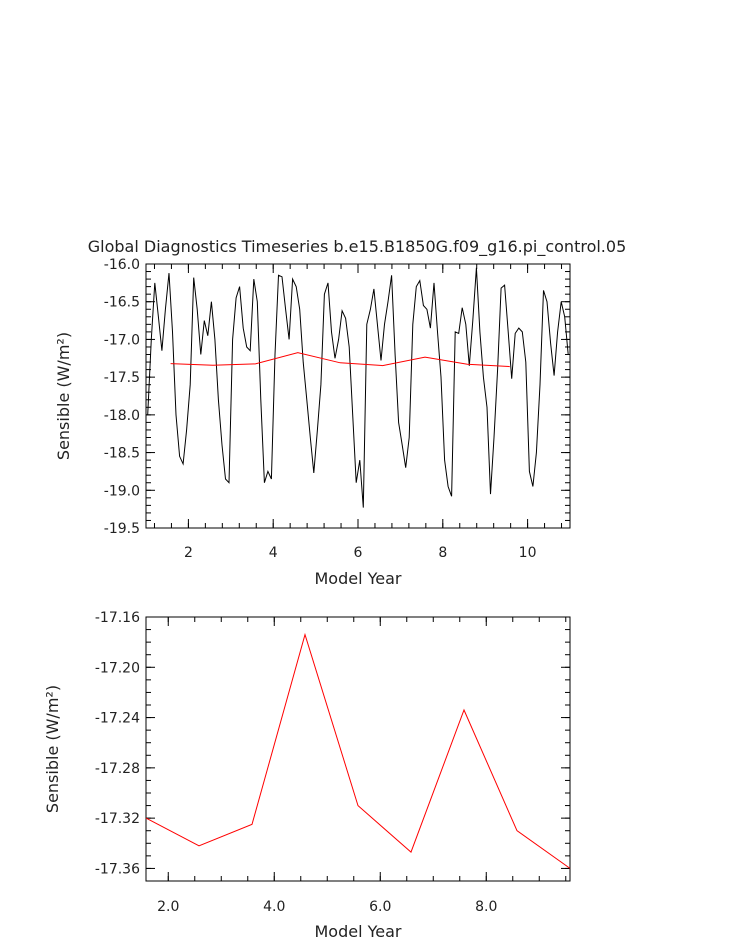 The height and width of the screenshot is (945, 733). What do you see at coordinates (122, 491) in the screenshot?
I see `top-ytick-label: -19.0` at bounding box center [122, 491].